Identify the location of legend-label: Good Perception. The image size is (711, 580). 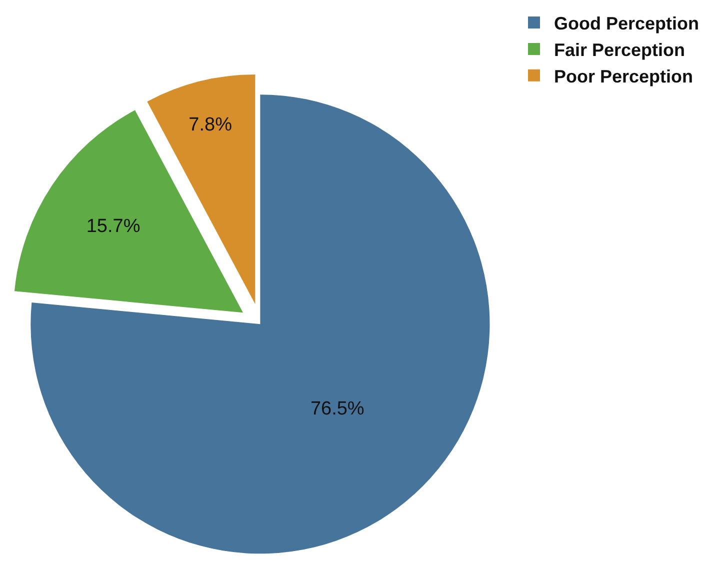
(627, 24).